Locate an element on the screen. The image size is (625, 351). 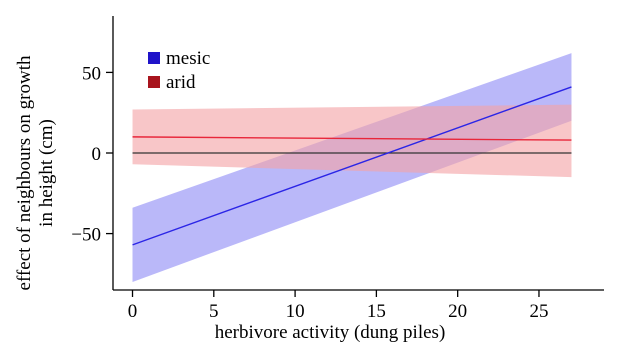
legend-label-arid: arid is located at coordinates (181, 82).